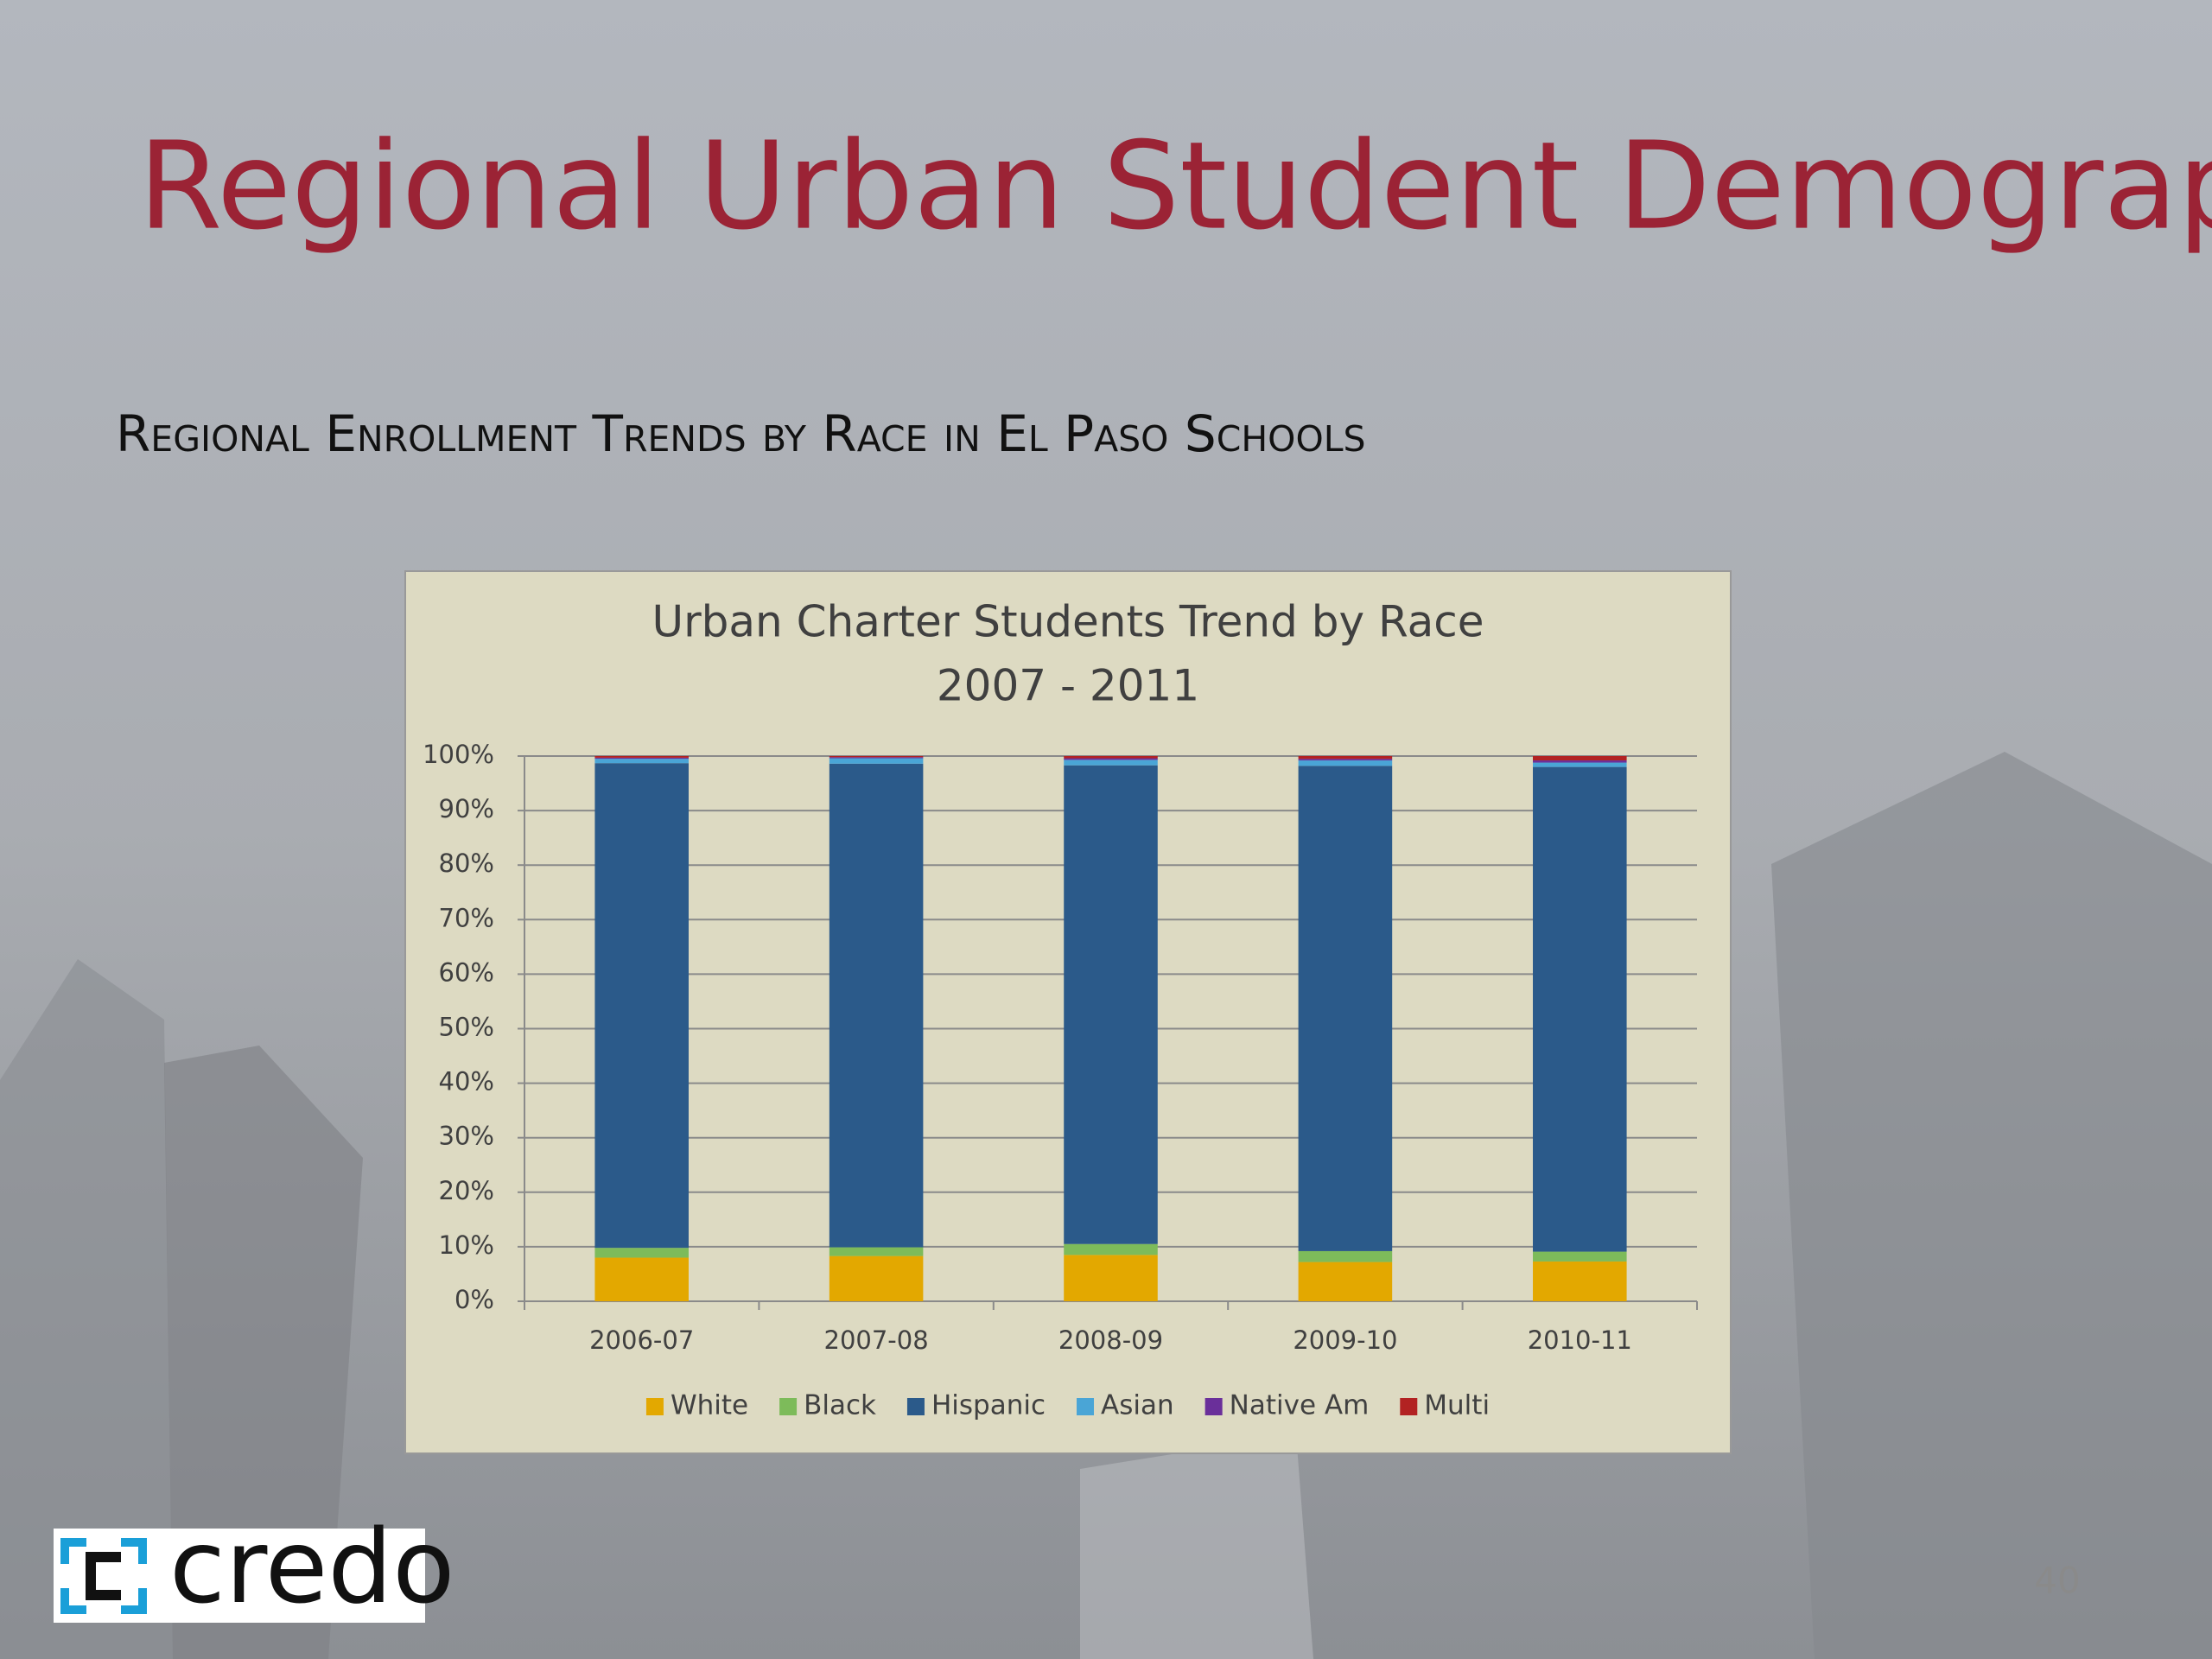 This screenshot has height=1659, width=2212. Describe the element at coordinates (466, 1245) in the screenshot. I see `y-tick-label: 10%` at that location.